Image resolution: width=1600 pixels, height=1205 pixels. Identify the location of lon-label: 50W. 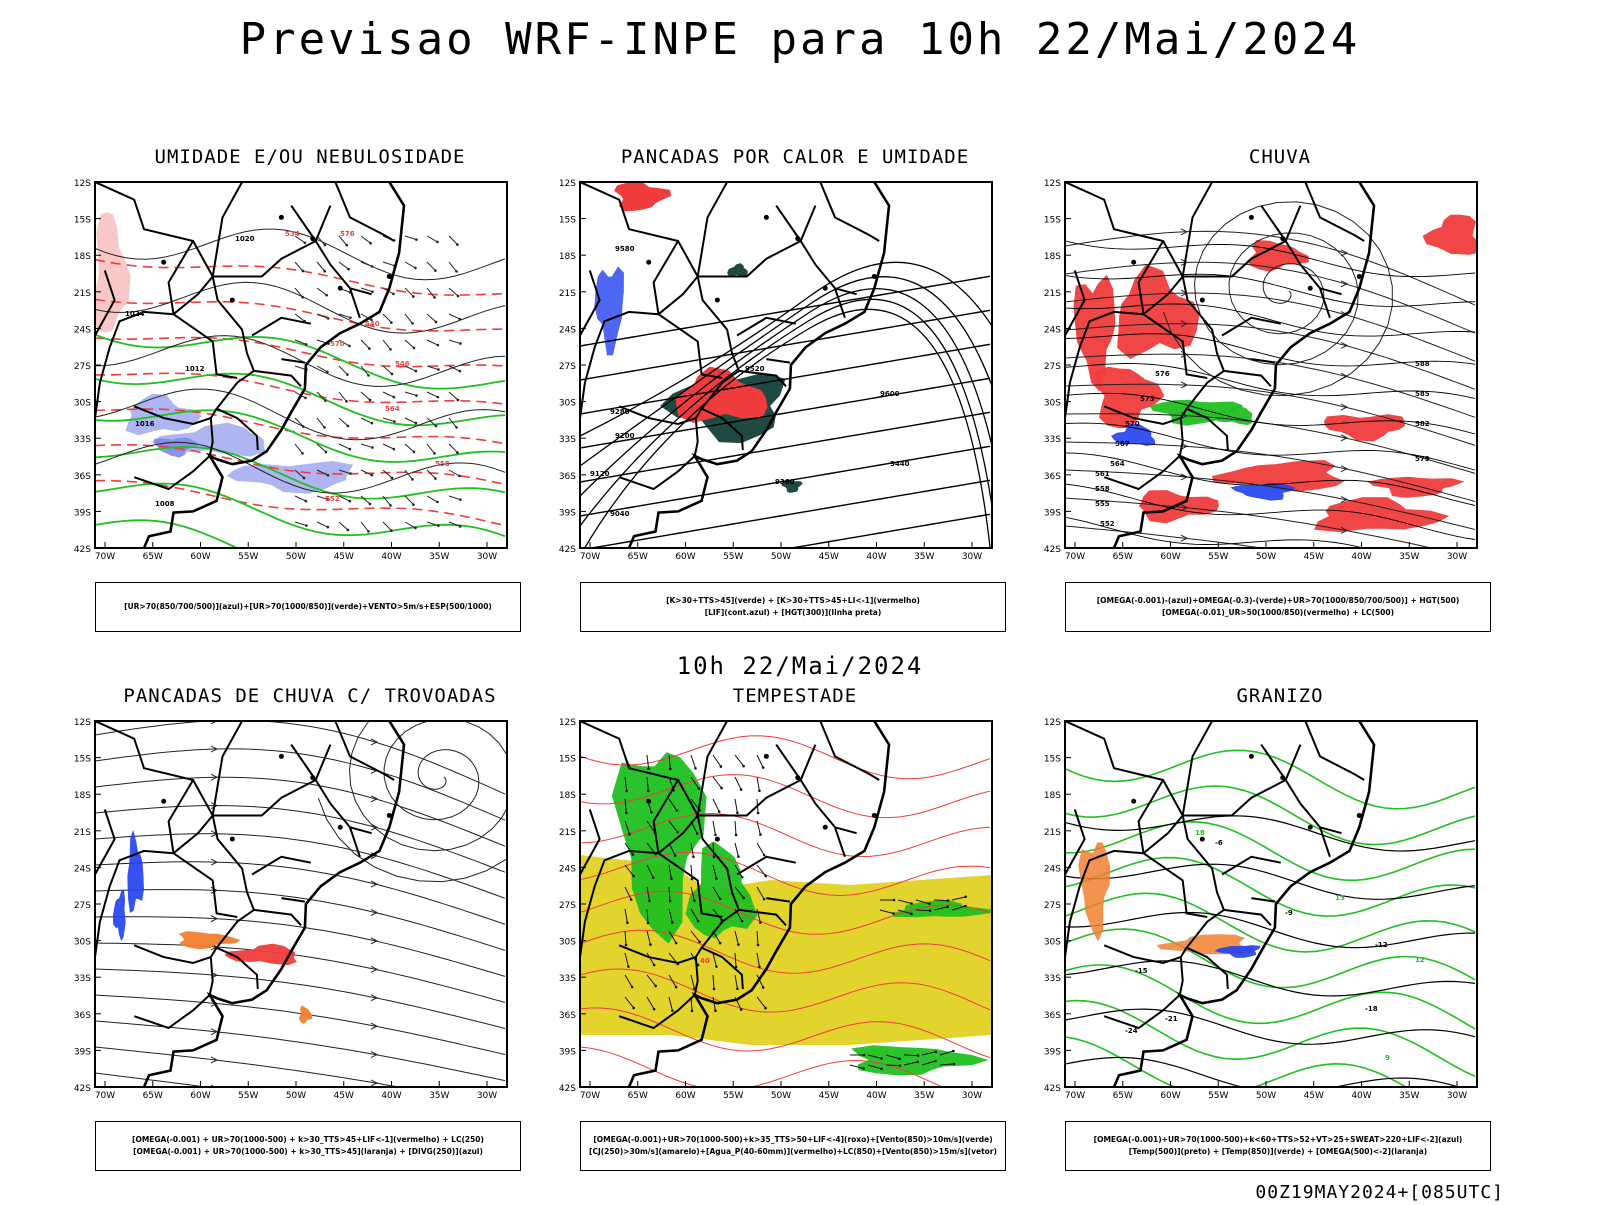
(781, 1096).